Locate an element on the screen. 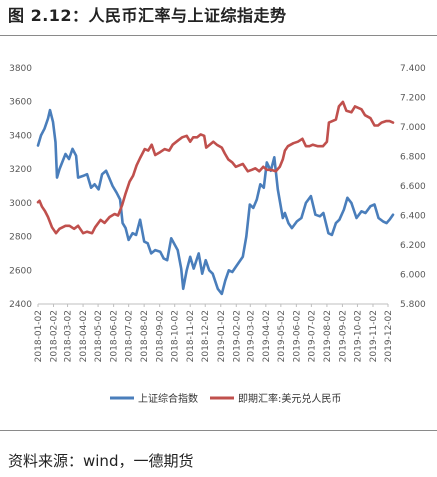  y-right-tick-label: 6.200 is located at coordinates (413, 246).